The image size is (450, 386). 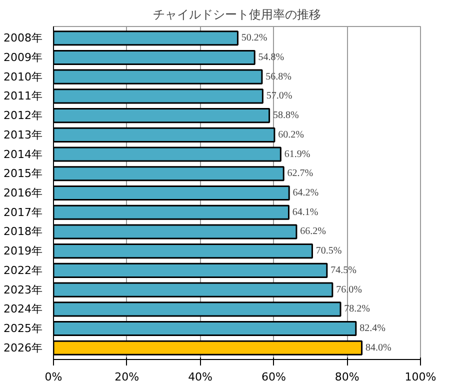 What do you see at coordinates (127, 377) in the screenshot?
I see `x-tick-label: 20%` at bounding box center [127, 377].